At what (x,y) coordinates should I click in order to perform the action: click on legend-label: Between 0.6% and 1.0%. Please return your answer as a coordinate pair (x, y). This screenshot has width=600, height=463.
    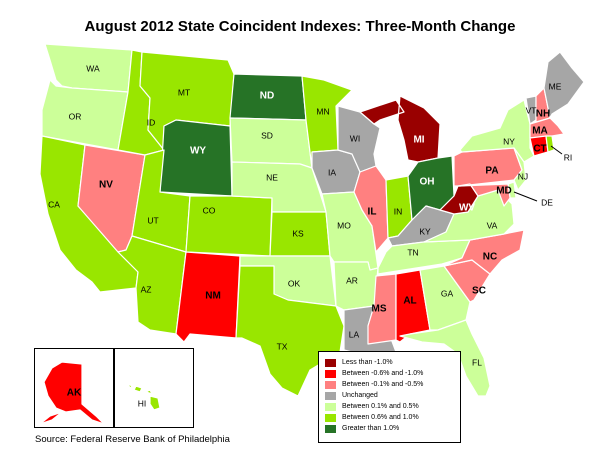
    Looking at the image, I should click on (380, 417).